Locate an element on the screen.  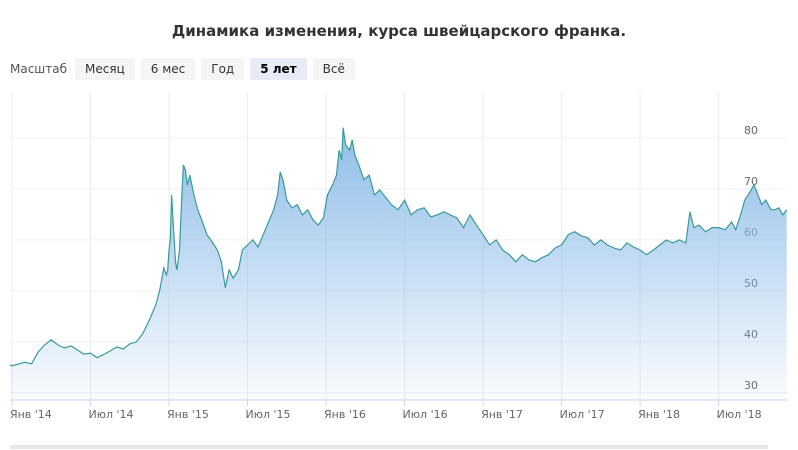
x-tick-label: Янв '15 is located at coordinates (188, 414).